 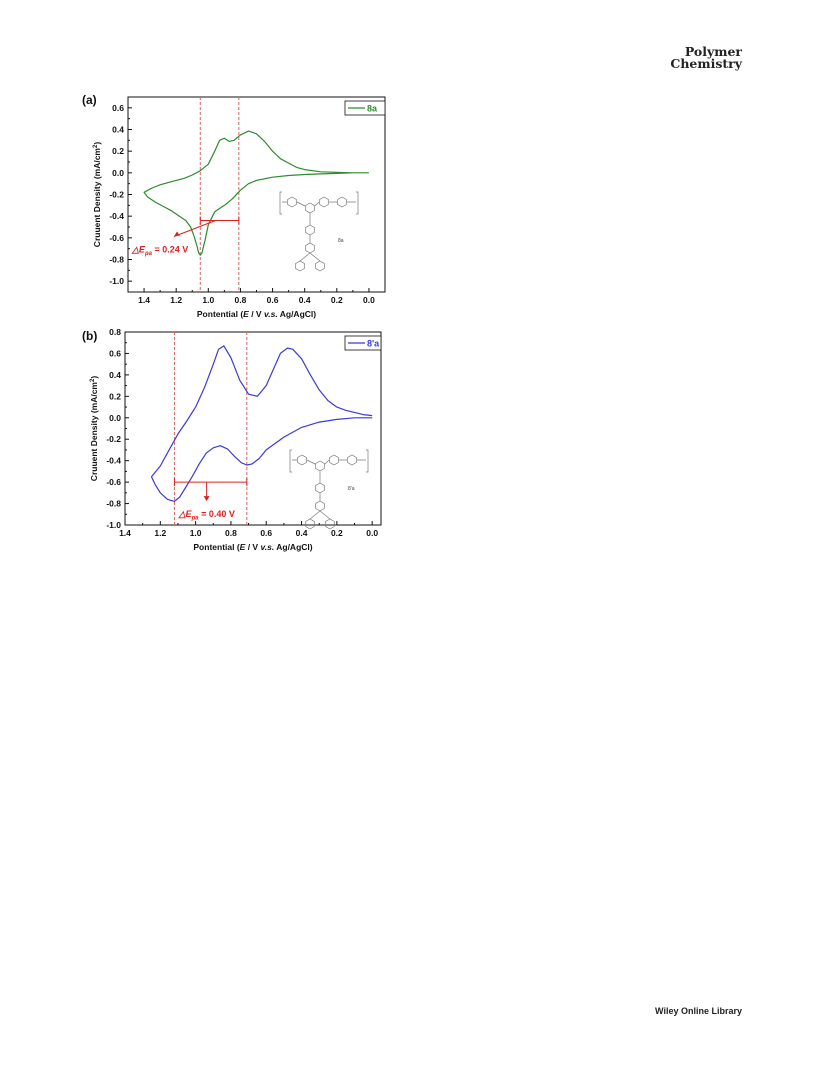 I want to click on annotation-value: = 0.40 V, so click(x=217, y=514).